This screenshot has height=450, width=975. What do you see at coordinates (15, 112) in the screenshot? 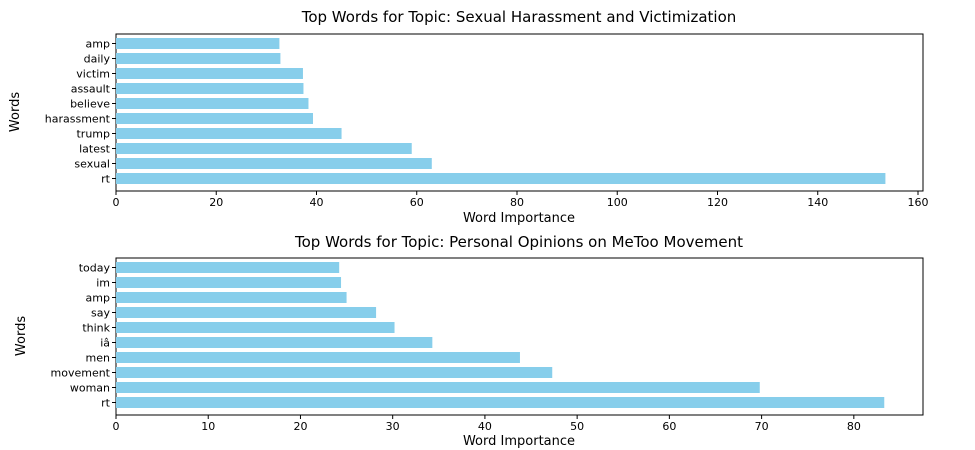
I see `chart-top-y-axis-label: Words` at bounding box center [15, 112].